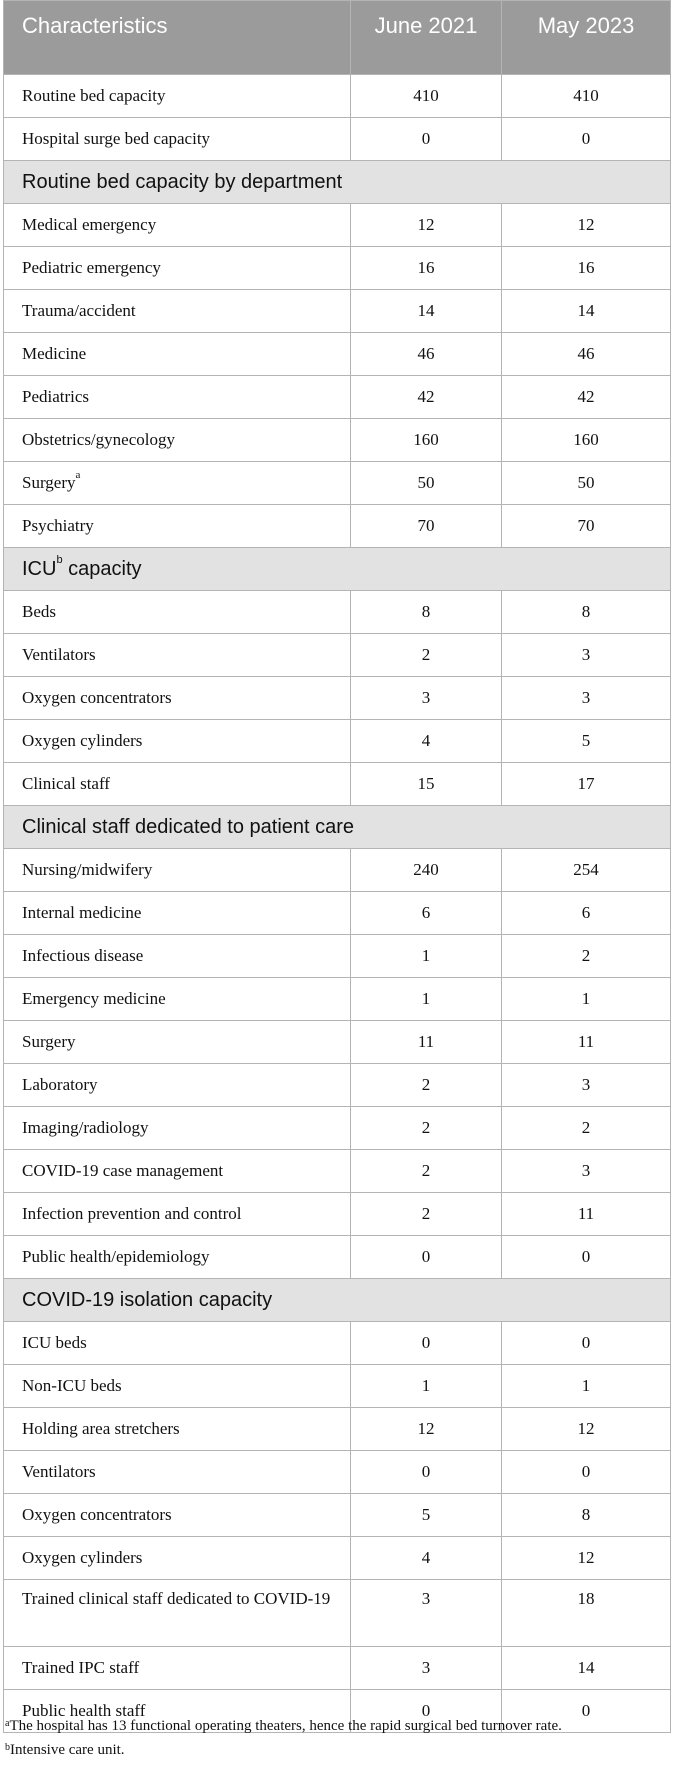 The image size is (674, 1788). What do you see at coordinates (177, 311) in the screenshot?
I see `row-label-cell: Trauma/accident` at bounding box center [177, 311].